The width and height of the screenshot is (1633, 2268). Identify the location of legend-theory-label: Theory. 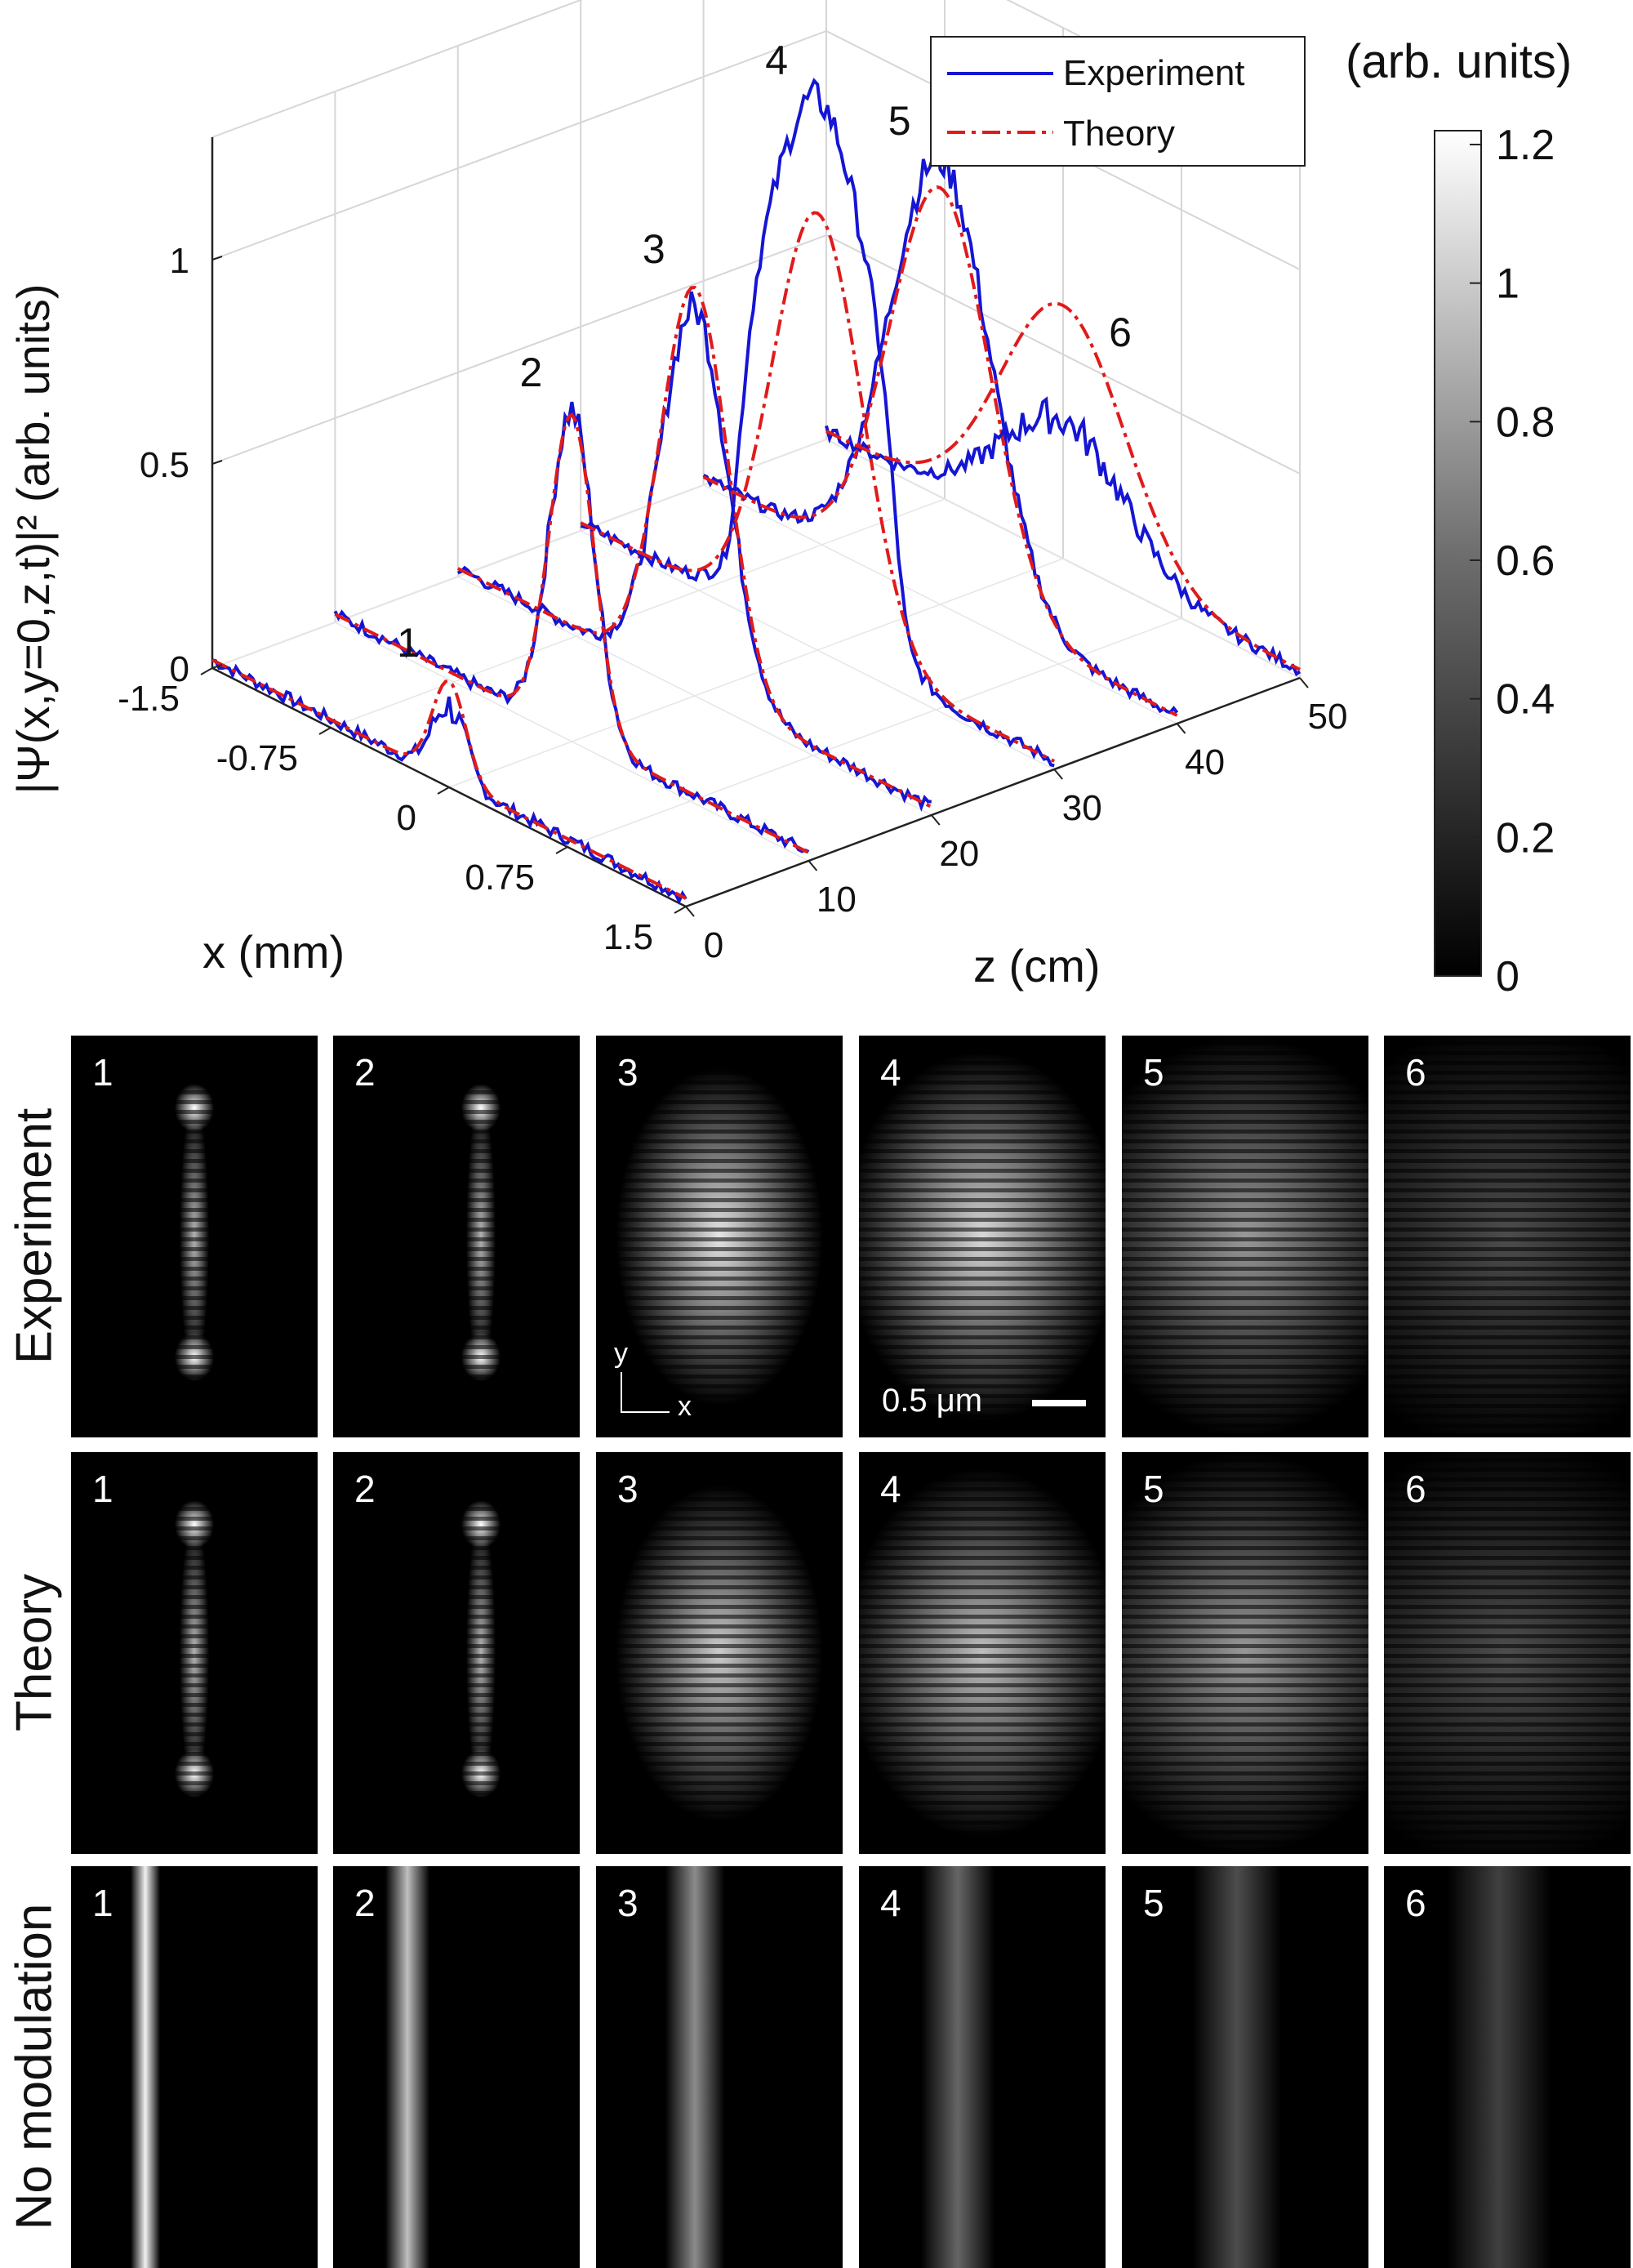
(1119, 134).